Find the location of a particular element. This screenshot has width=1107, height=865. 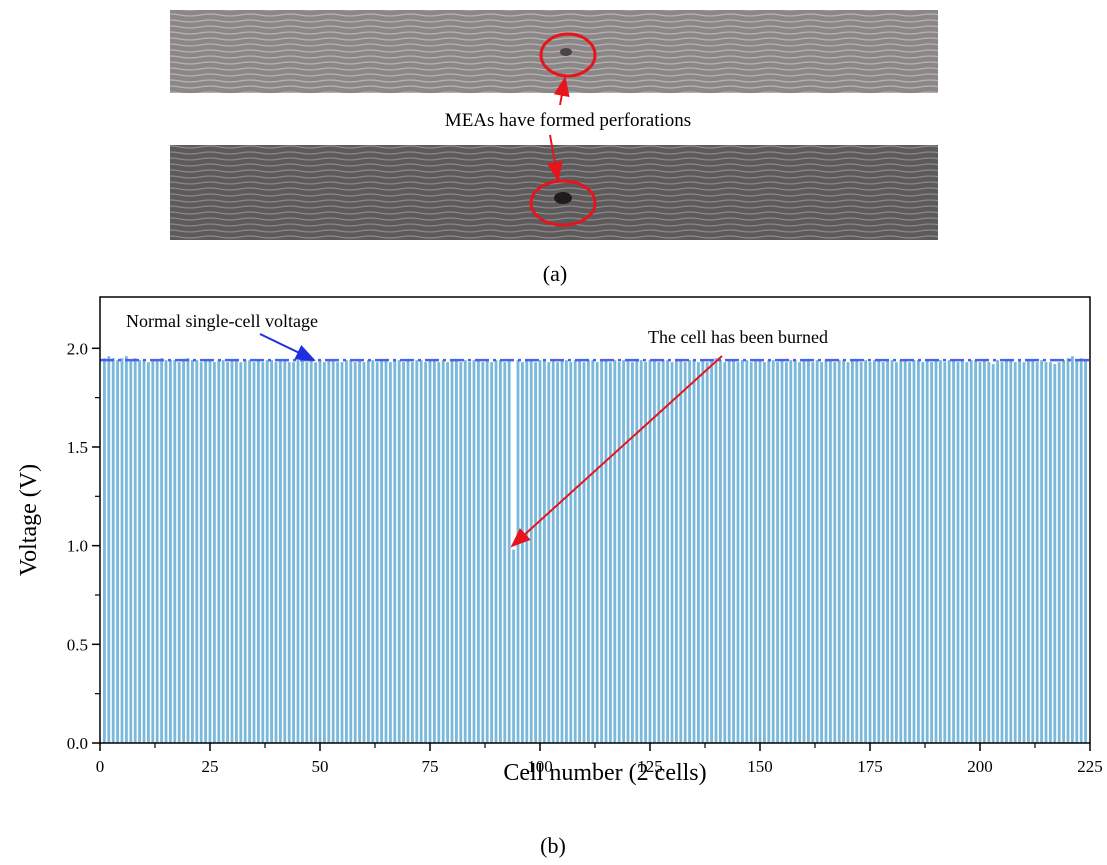

annotation: The cell has been burned is located at coordinates (738, 337).